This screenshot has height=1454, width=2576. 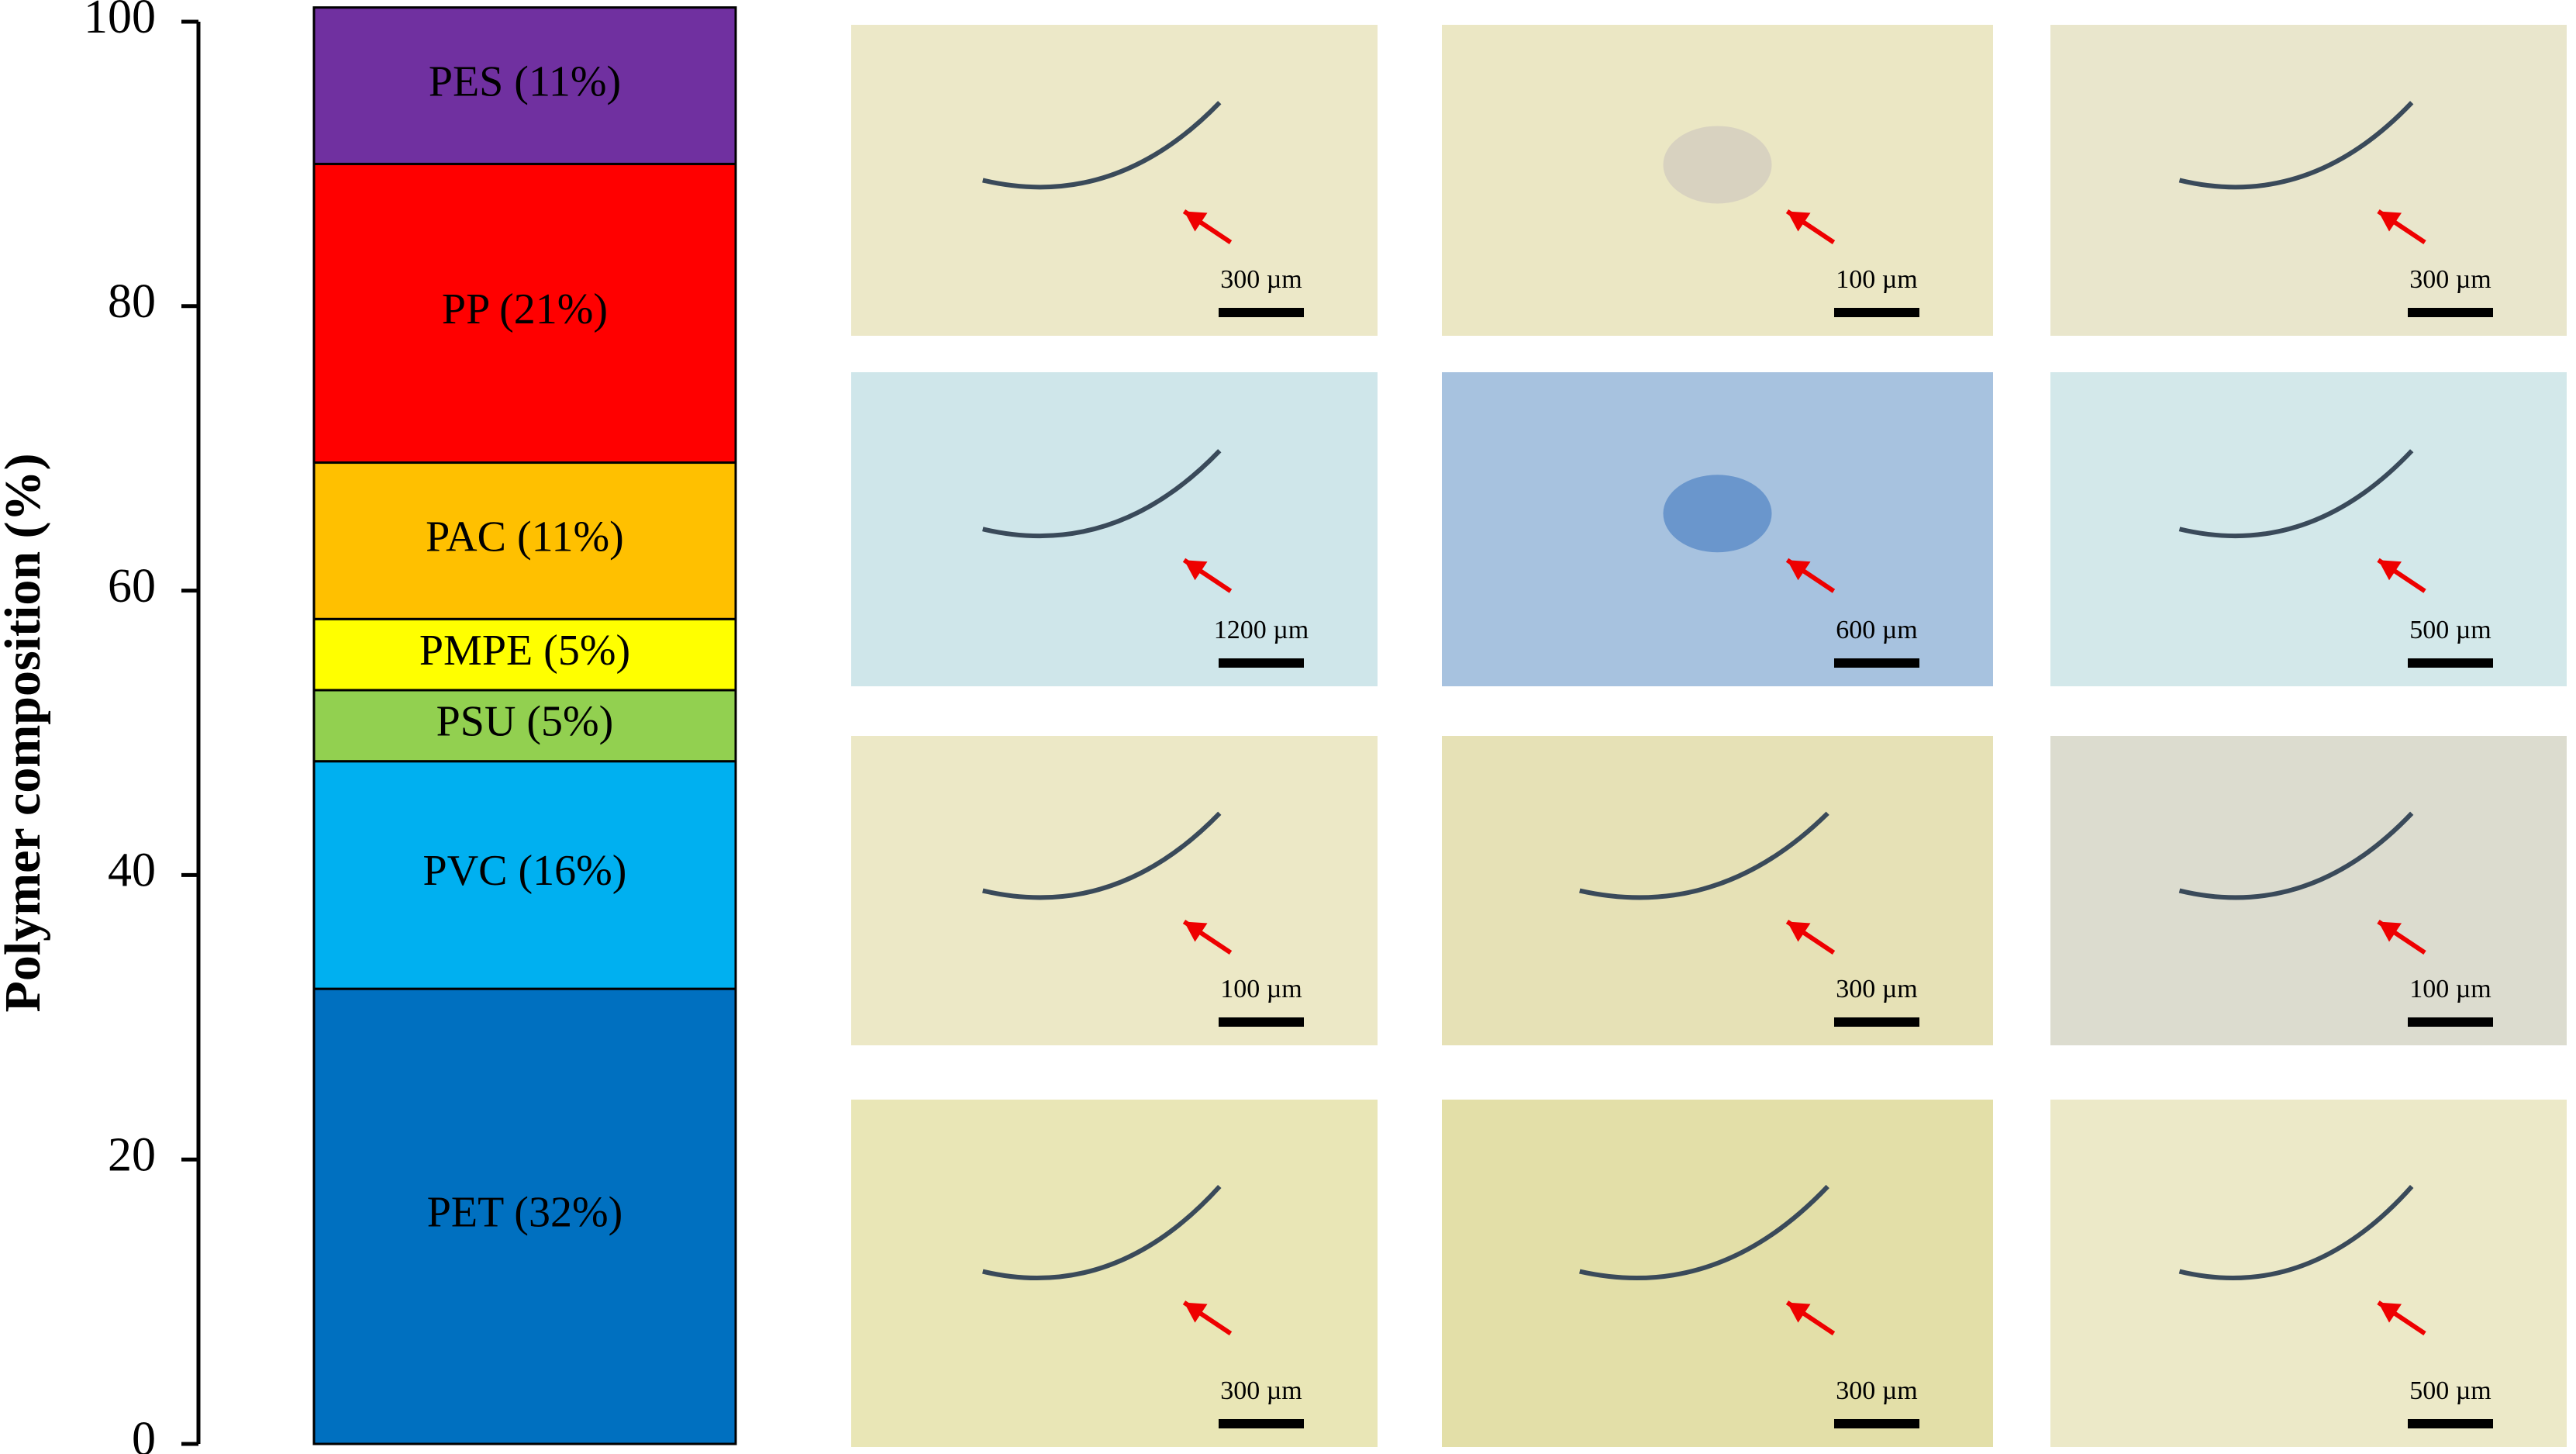 What do you see at coordinates (132, 586) in the screenshot?
I see `y-tick-label: 60` at bounding box center [132, 586].